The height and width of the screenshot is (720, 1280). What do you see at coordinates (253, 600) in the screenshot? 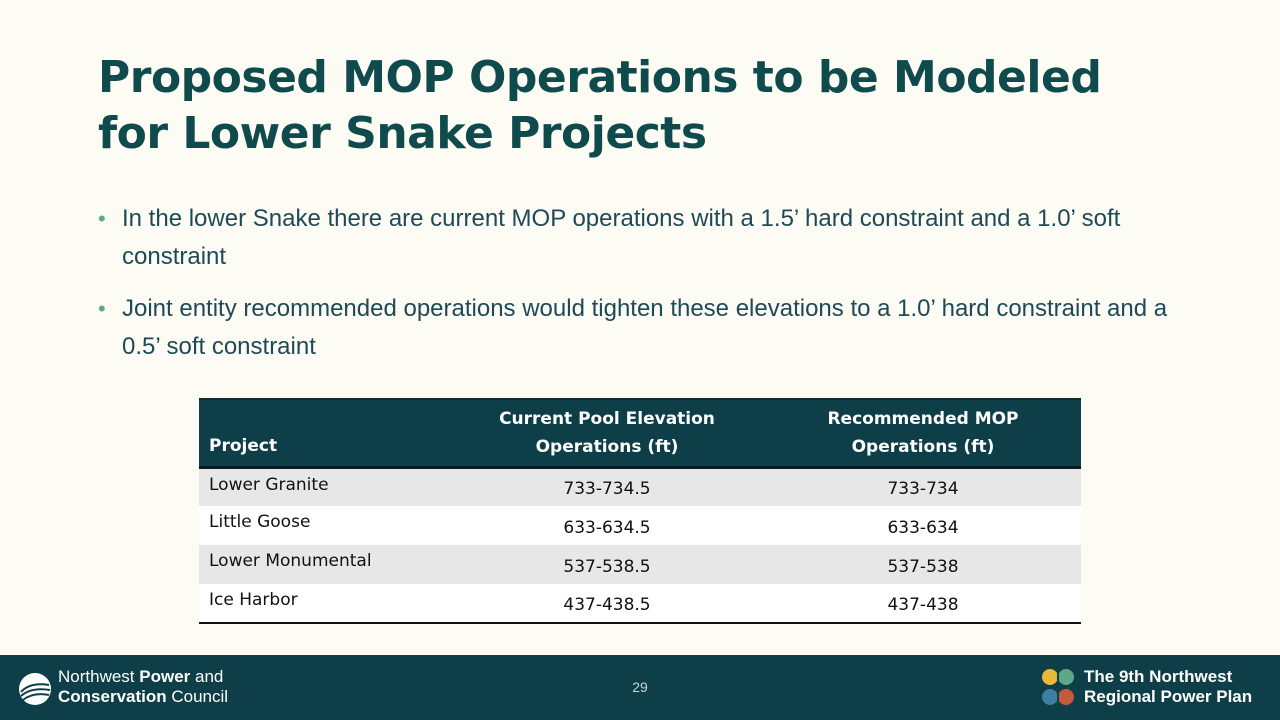
I see `project-cell: Ice Harbor` at bounding box center [253, 600].